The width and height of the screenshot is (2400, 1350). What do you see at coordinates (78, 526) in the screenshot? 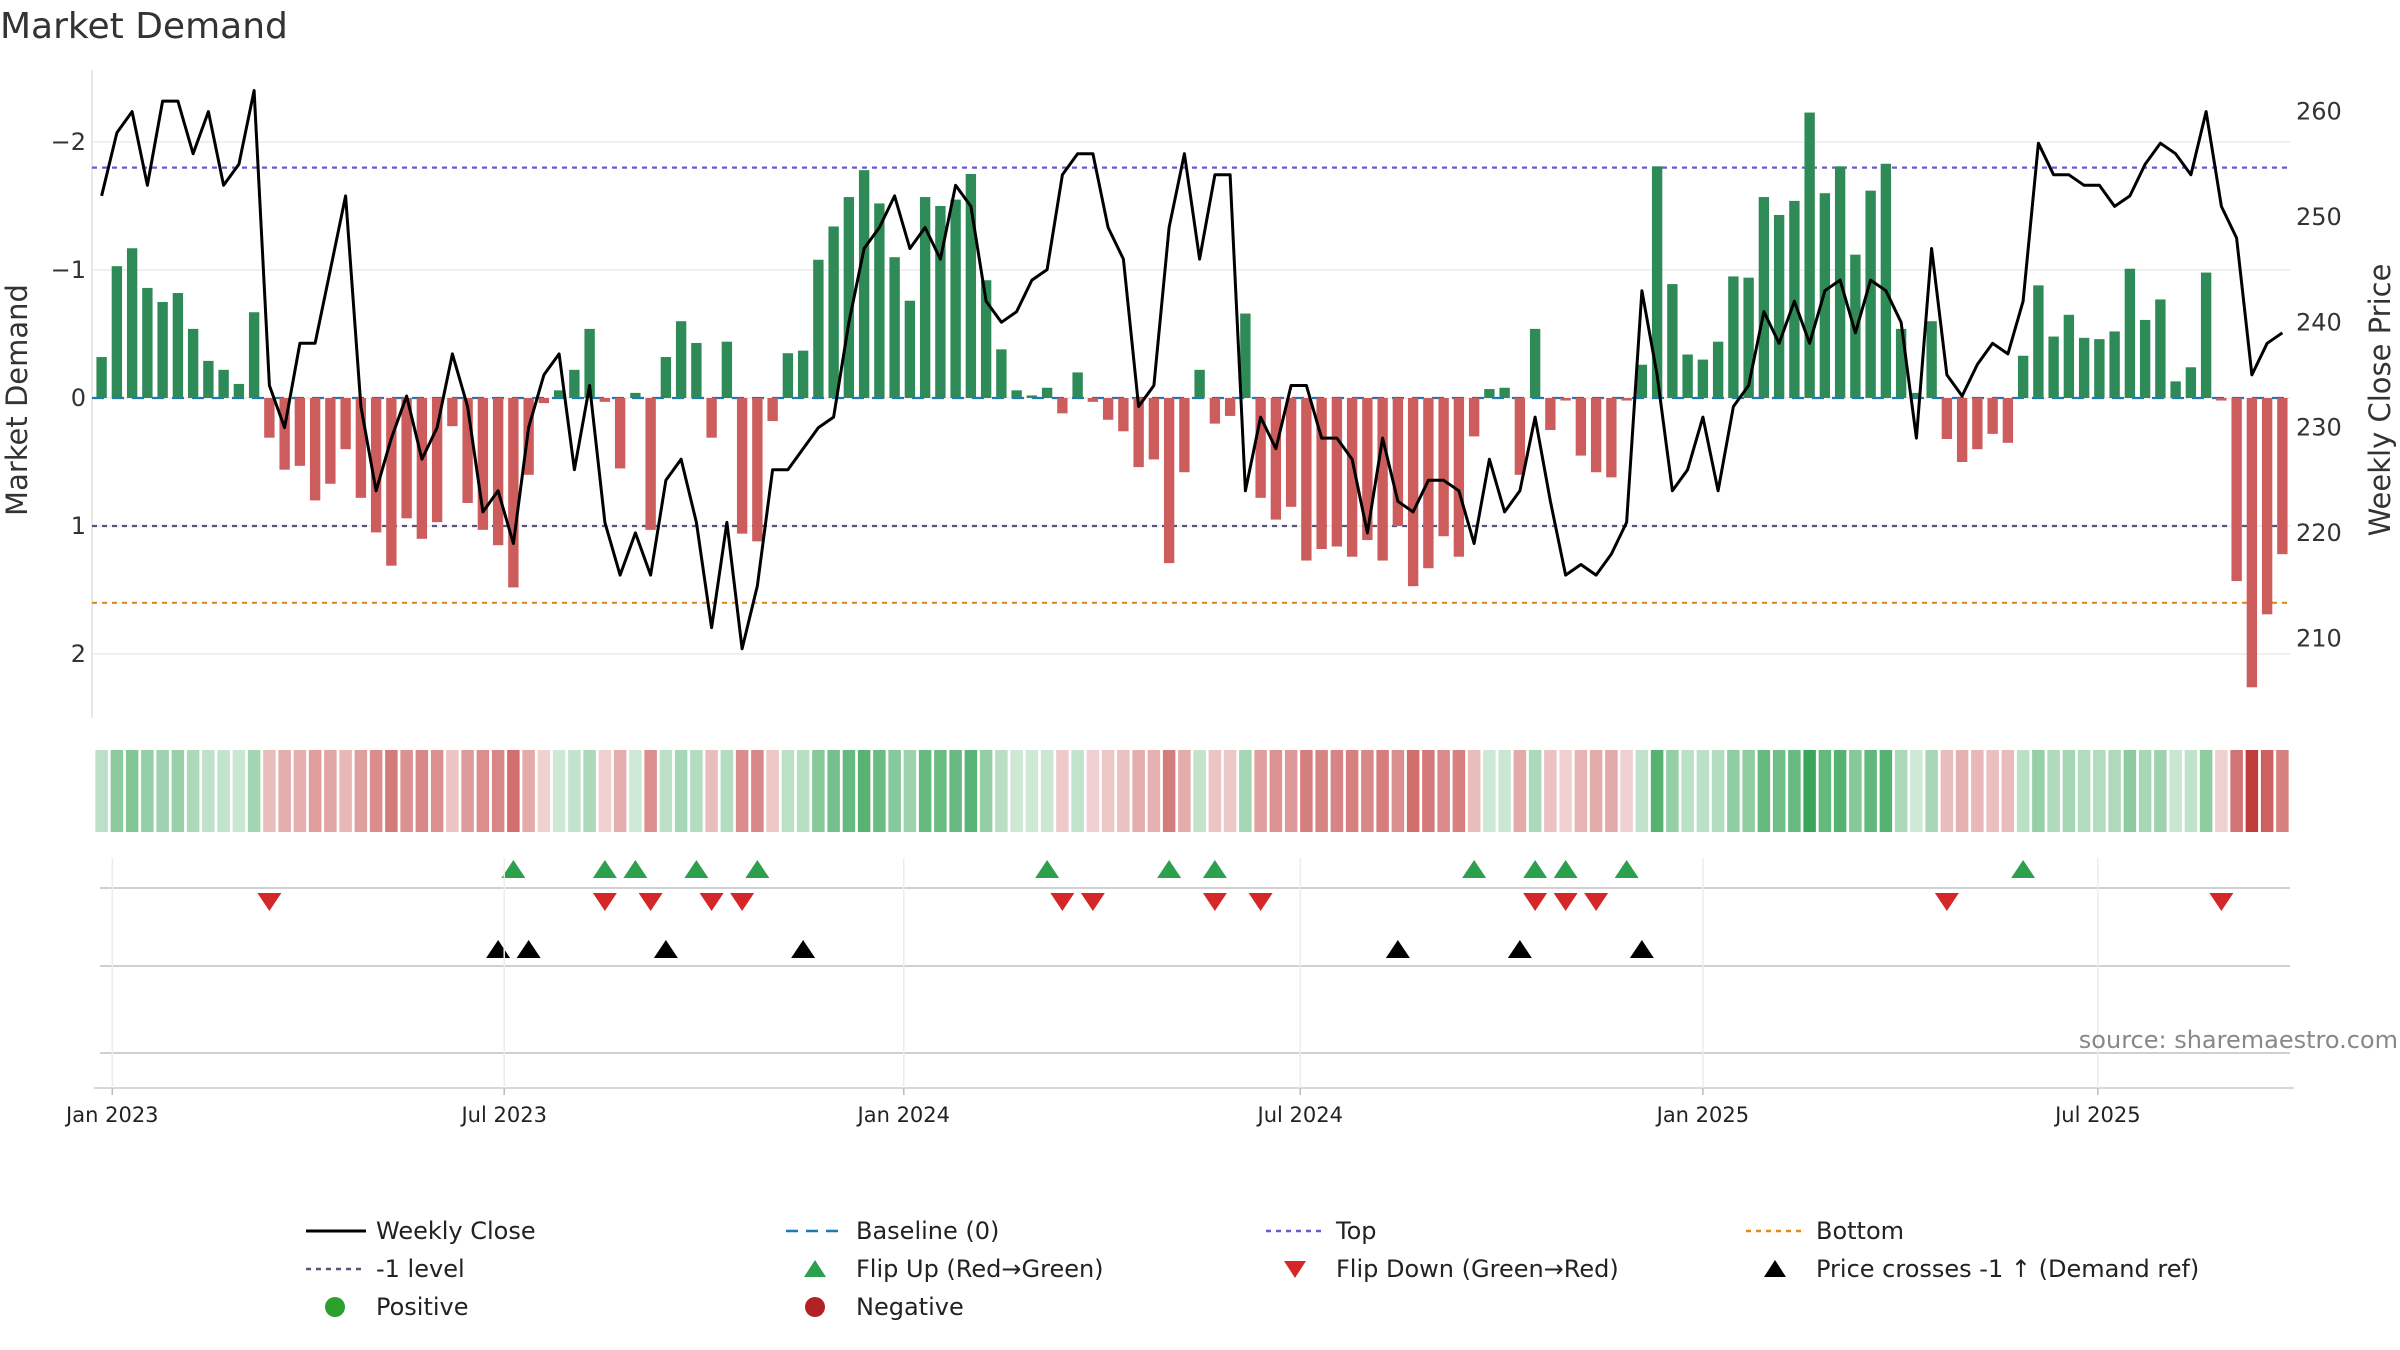
I see `y-tick-label: 1` at bounding box center [78, 526].